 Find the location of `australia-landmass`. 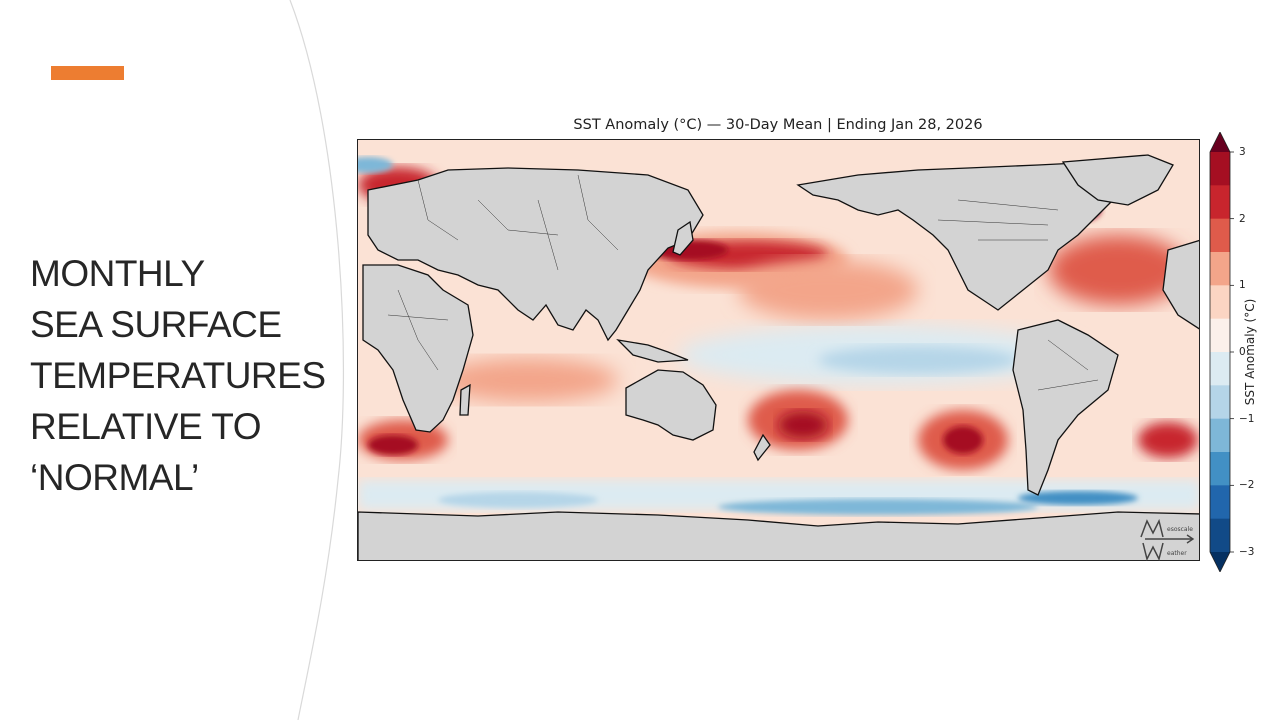

australia-landmass is located at coordinates (671, 405).